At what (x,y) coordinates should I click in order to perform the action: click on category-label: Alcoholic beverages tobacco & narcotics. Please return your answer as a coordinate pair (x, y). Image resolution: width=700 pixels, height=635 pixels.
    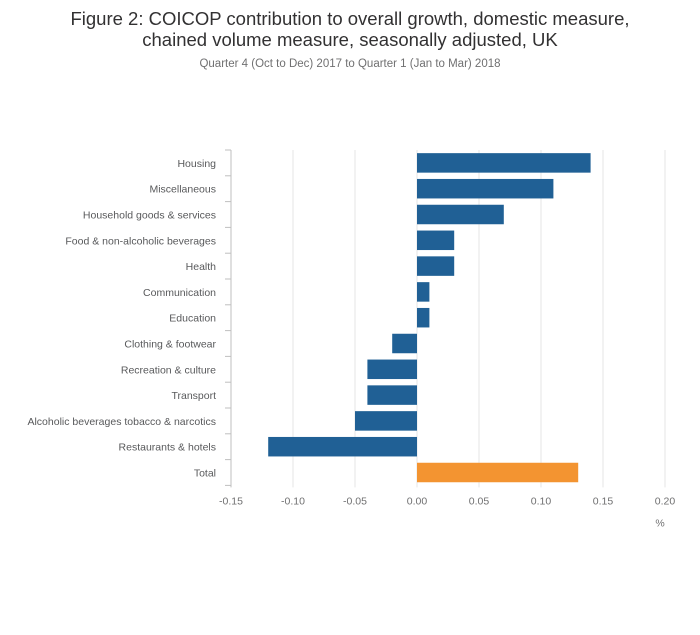
    Looking at the image, I should click on (121, 422).